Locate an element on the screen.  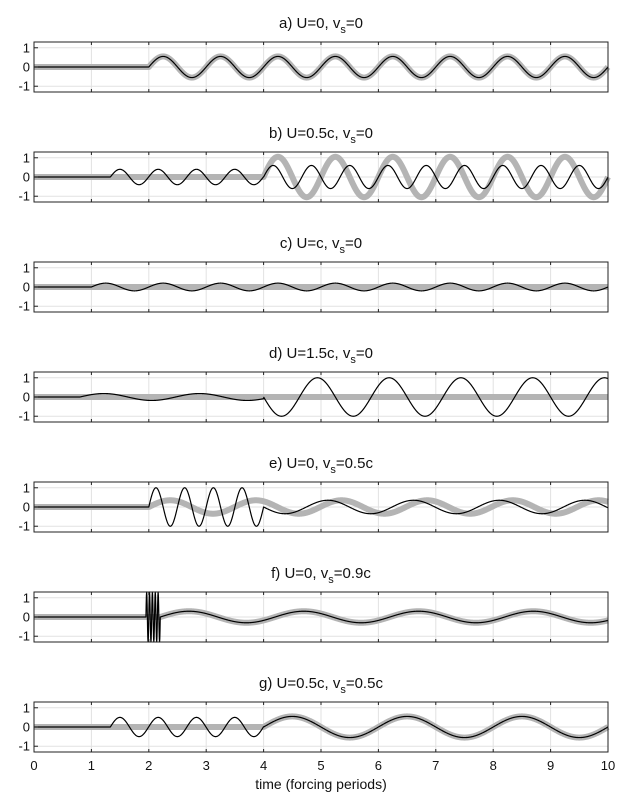
panel-title: a) U=0, vs=0 is located at coordinates (321, 25).